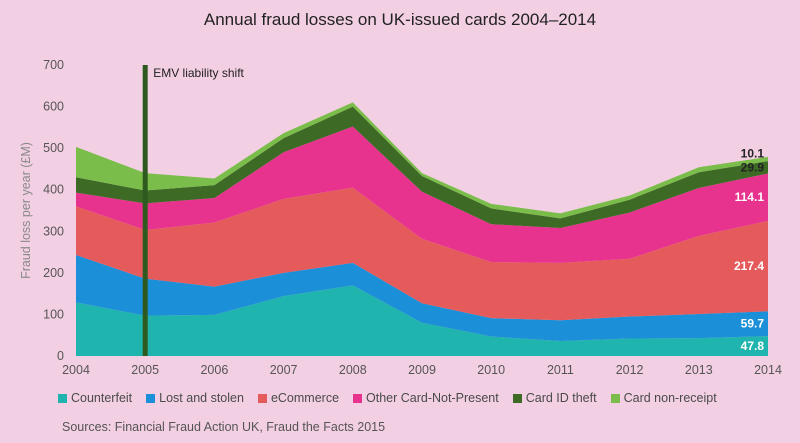 The width and height of the screenshot is (800, 443). I want to click on y-tick-label: 100, so click(53, 314).